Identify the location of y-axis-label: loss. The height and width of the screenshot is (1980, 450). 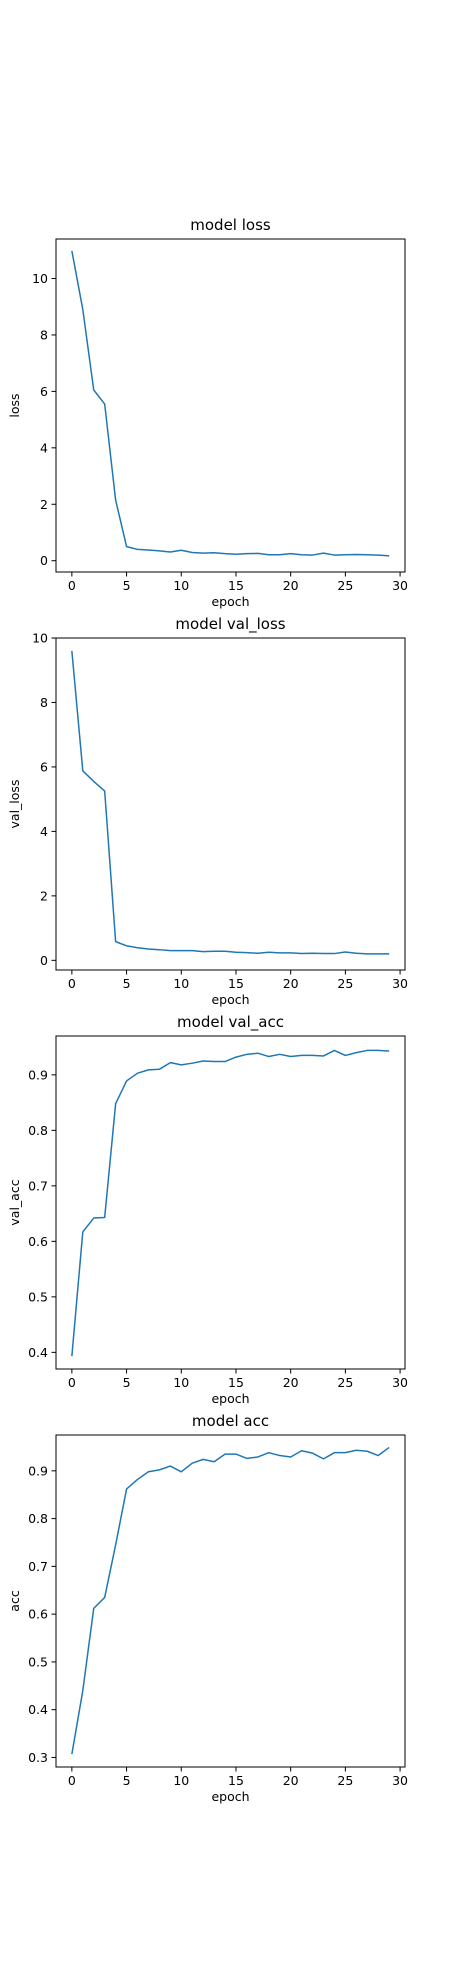
(14, 405).